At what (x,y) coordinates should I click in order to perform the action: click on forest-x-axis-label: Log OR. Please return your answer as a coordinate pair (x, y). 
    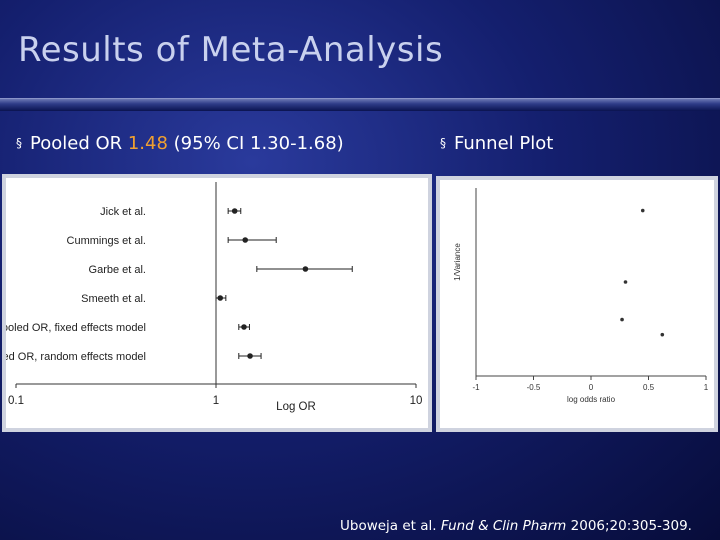
    Looking at the image, I should click on (296, 407).